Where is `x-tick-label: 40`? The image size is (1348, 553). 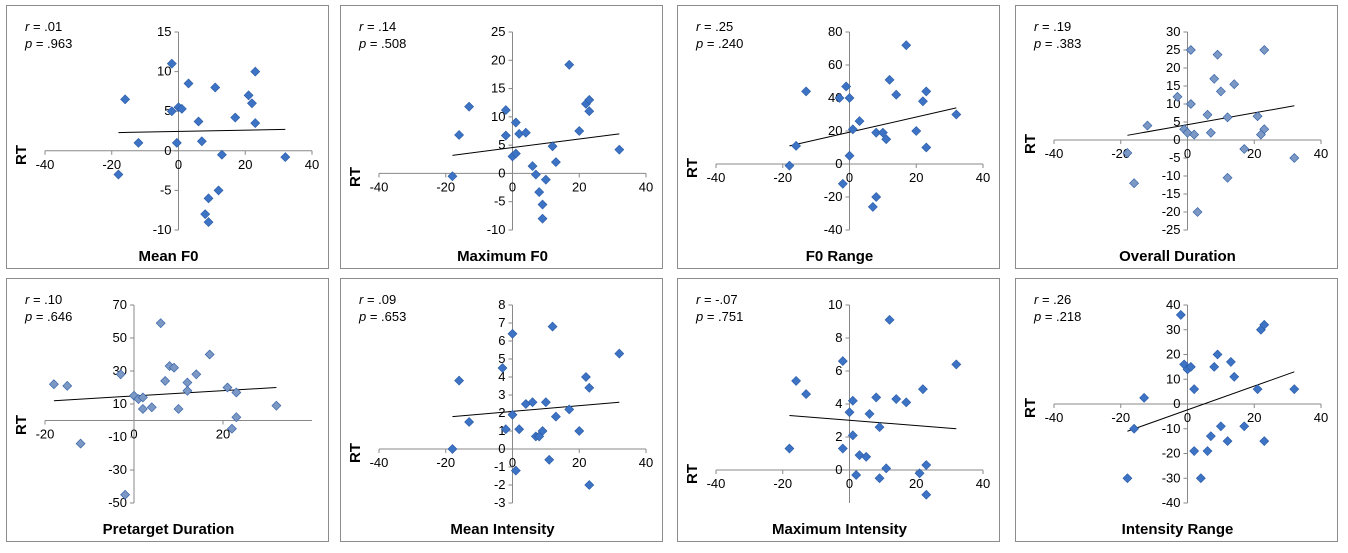
x-tick-label: 40 is located at coordinates (646, 462).